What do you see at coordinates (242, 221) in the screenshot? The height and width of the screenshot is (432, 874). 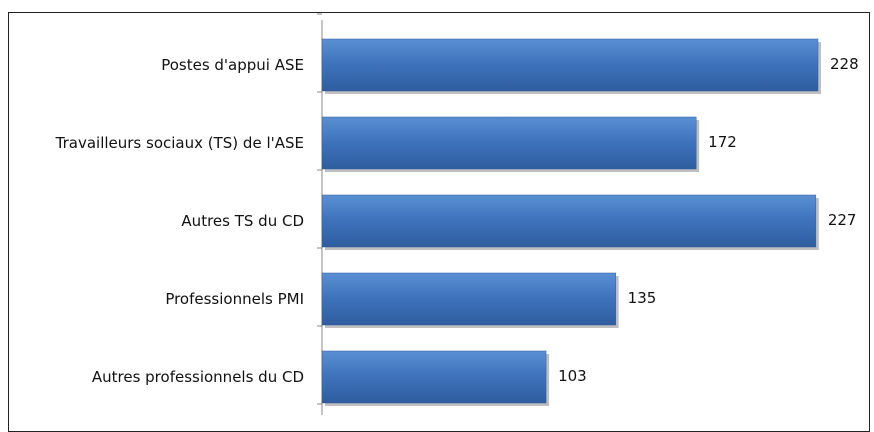 I see `category-label: Autres TS du CD` at bounding box center [242, 221].